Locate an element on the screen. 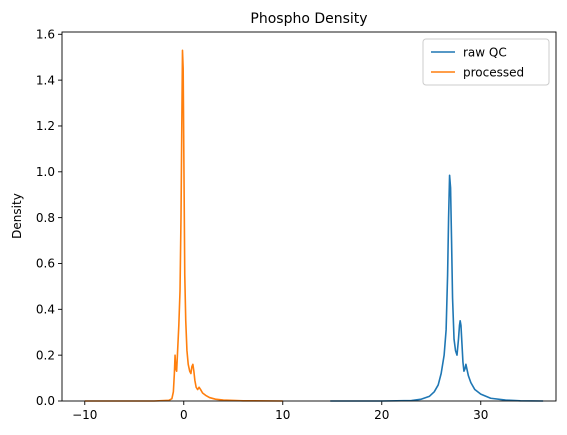  x-tick-label: 10 is located at coordinates (282, 415).